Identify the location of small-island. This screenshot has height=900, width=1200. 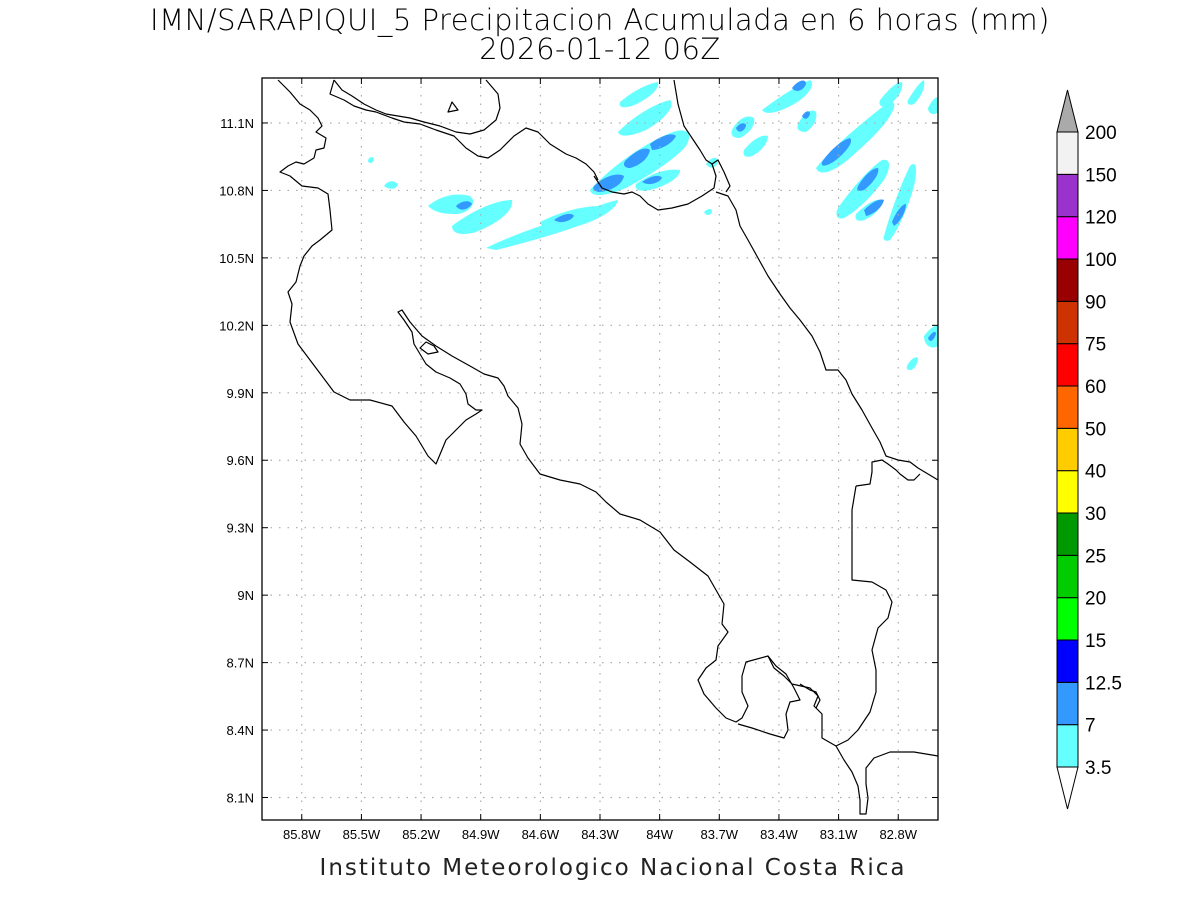
(453, 107).